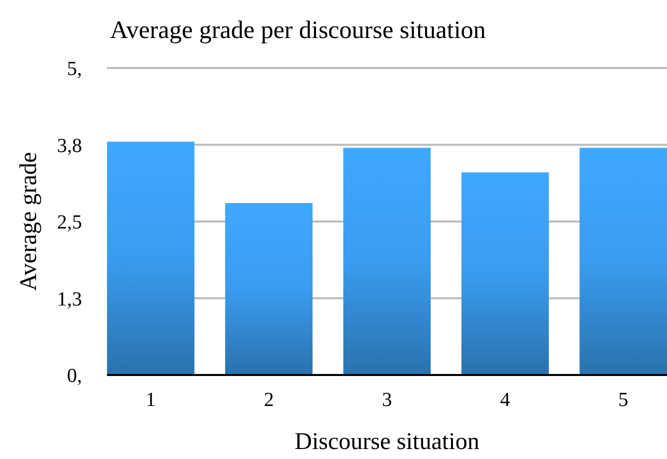 The width and height of the screenshot is (667, 459). I want to click on y-tick-label: 1,3, so click(69, 299).